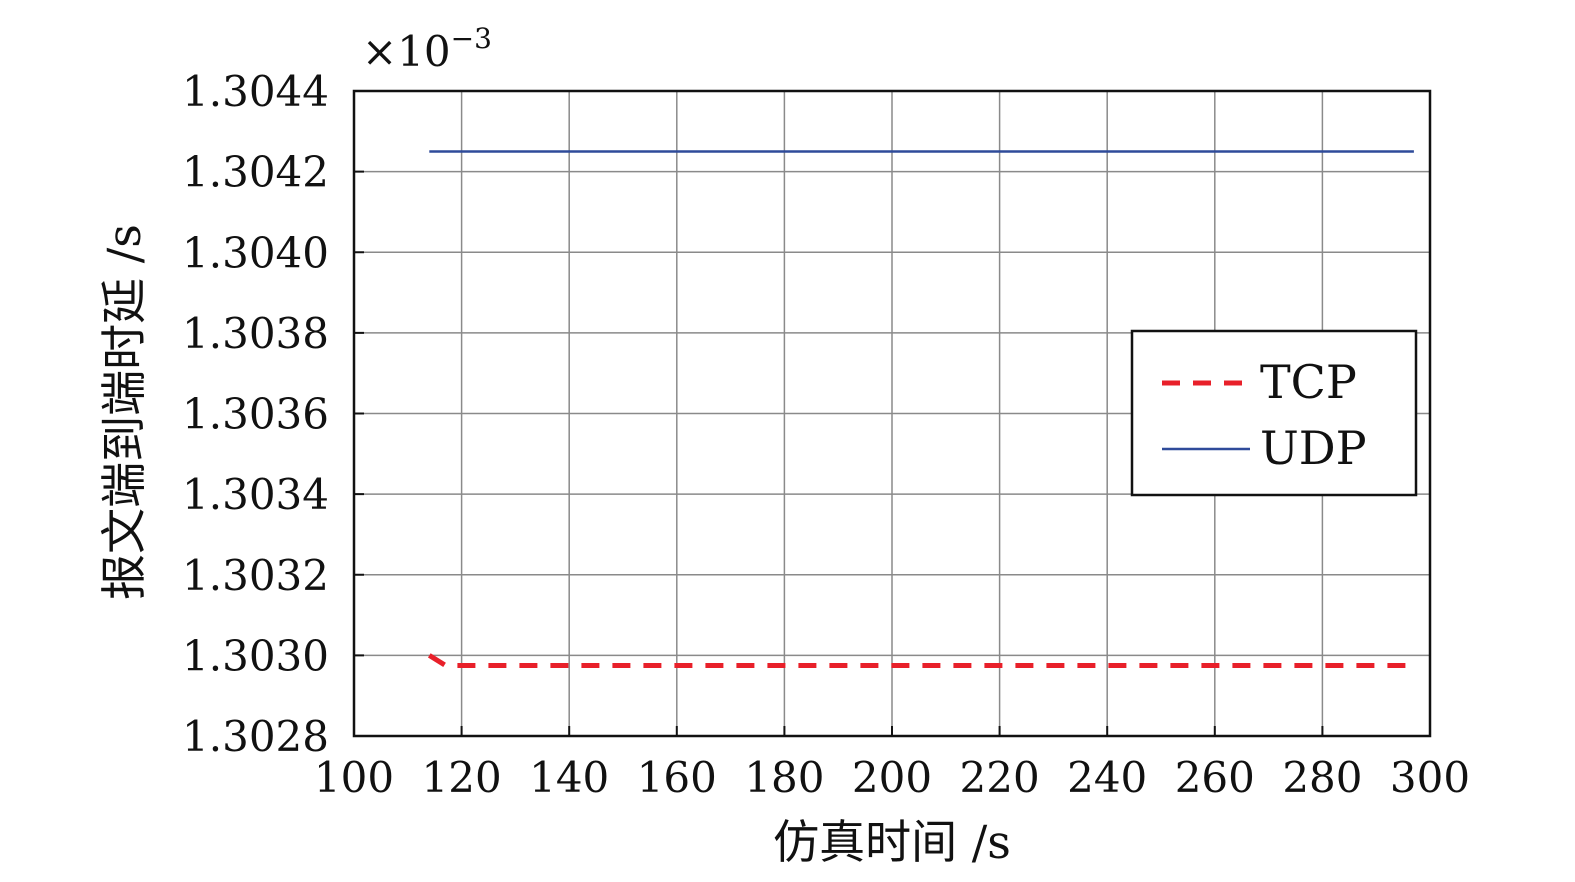 Image resolution: width=1575 pixels, height=882 pixels. What do you see at coordinates (1313, 448) in the screenshot?
I see `legend-label-udp: UDP` at bounding box center [1313, 448].